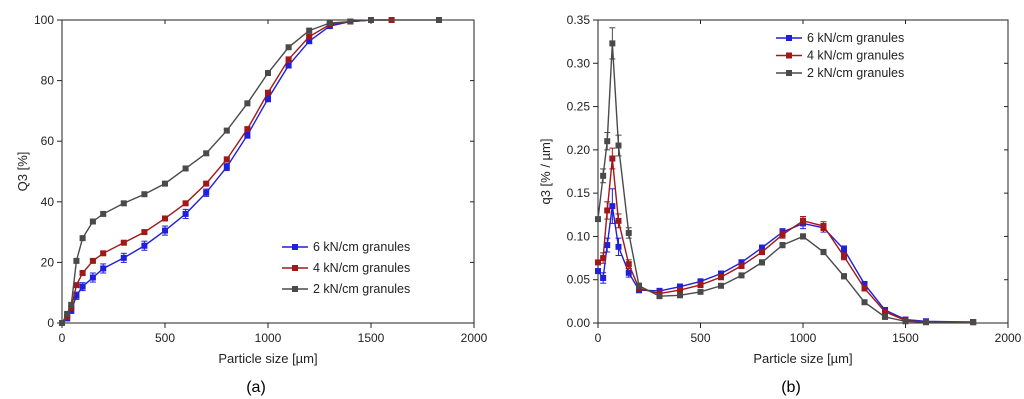 The image size is (1024, 399). I want to click on y-tick-label: 0.30, so click(579, 63).